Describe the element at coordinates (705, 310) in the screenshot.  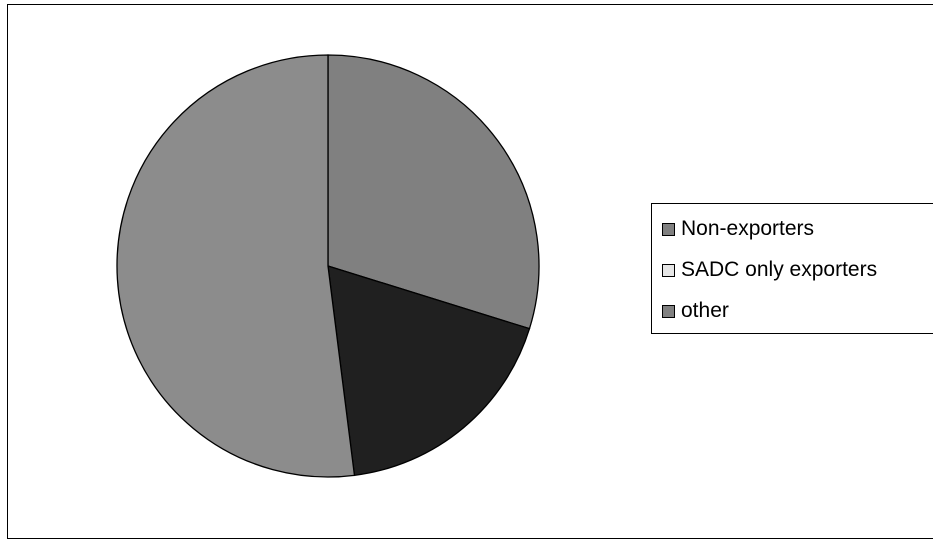
I see `legend-label-other: other` at that location.